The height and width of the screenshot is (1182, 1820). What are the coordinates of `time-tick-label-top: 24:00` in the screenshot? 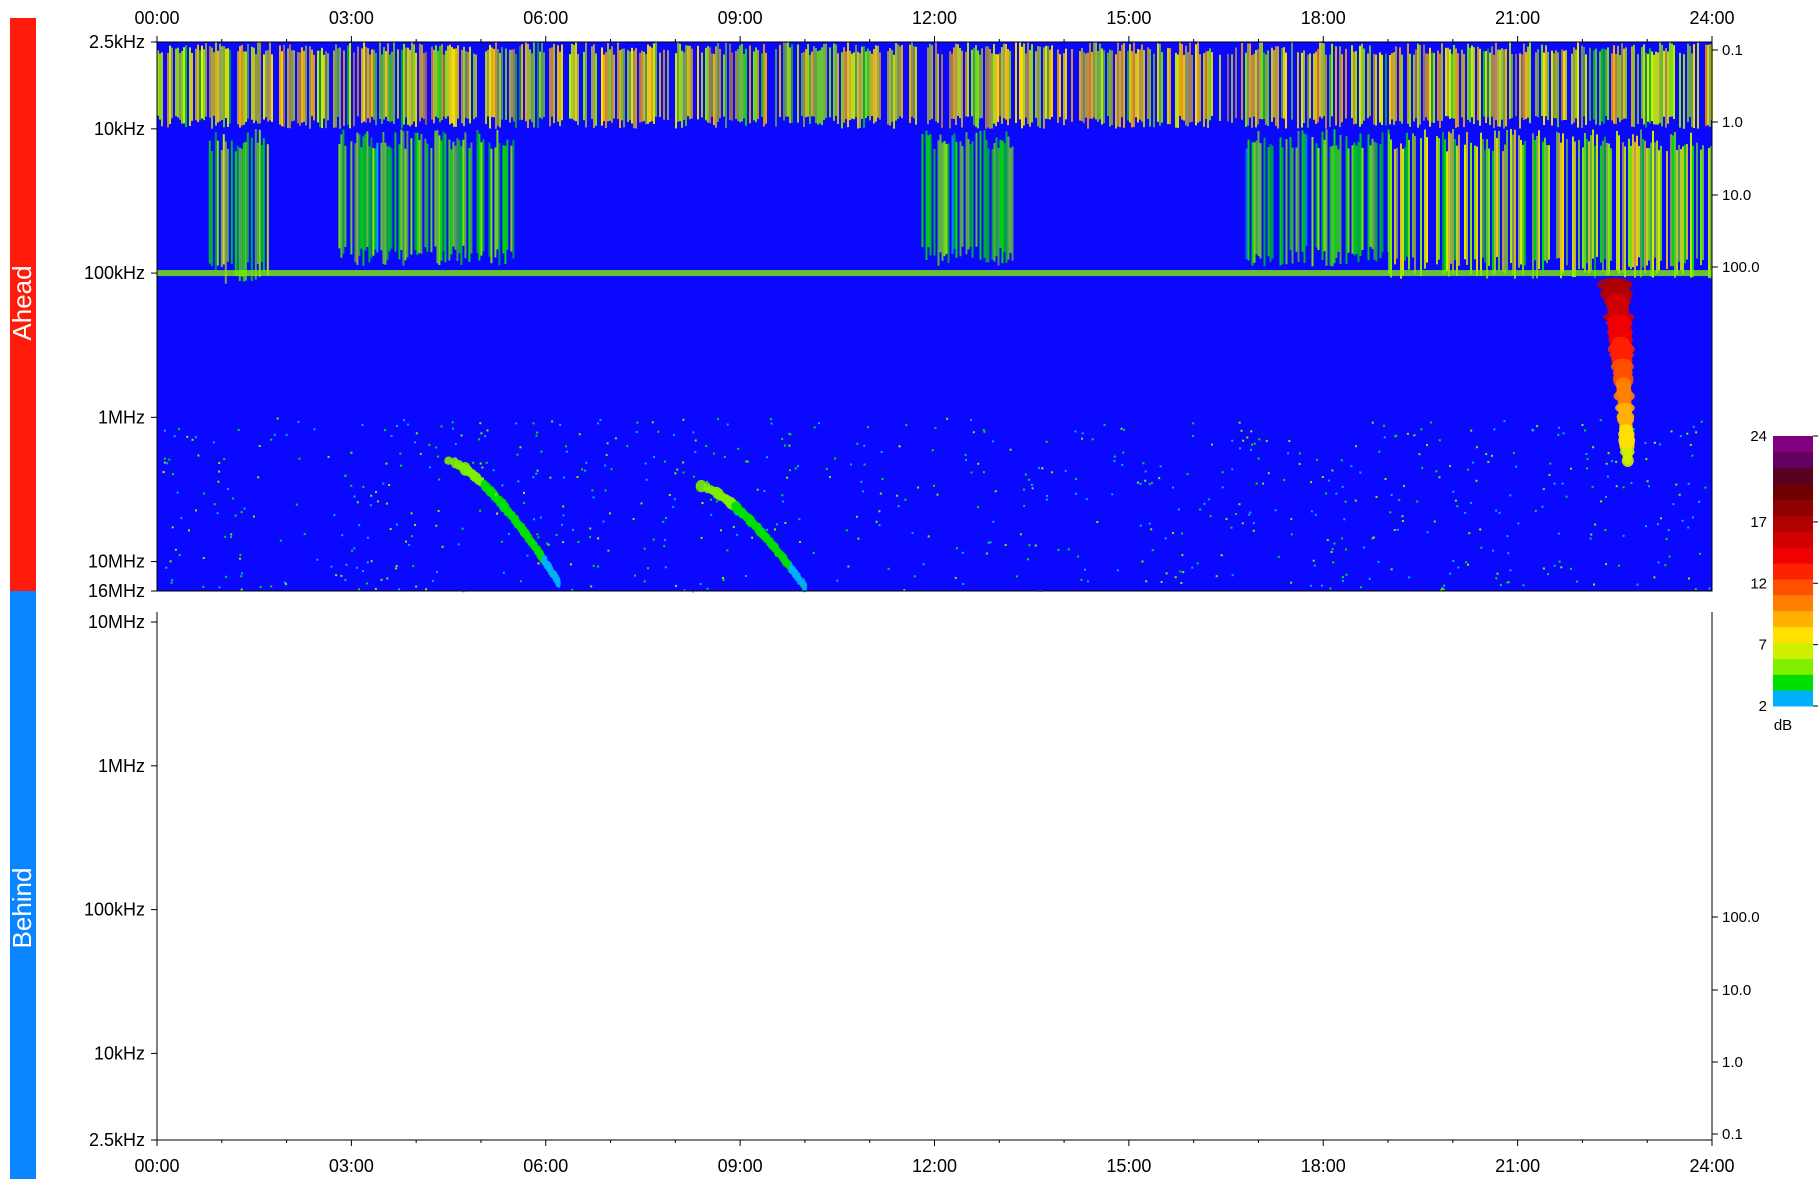 It's located at (1711, 18).